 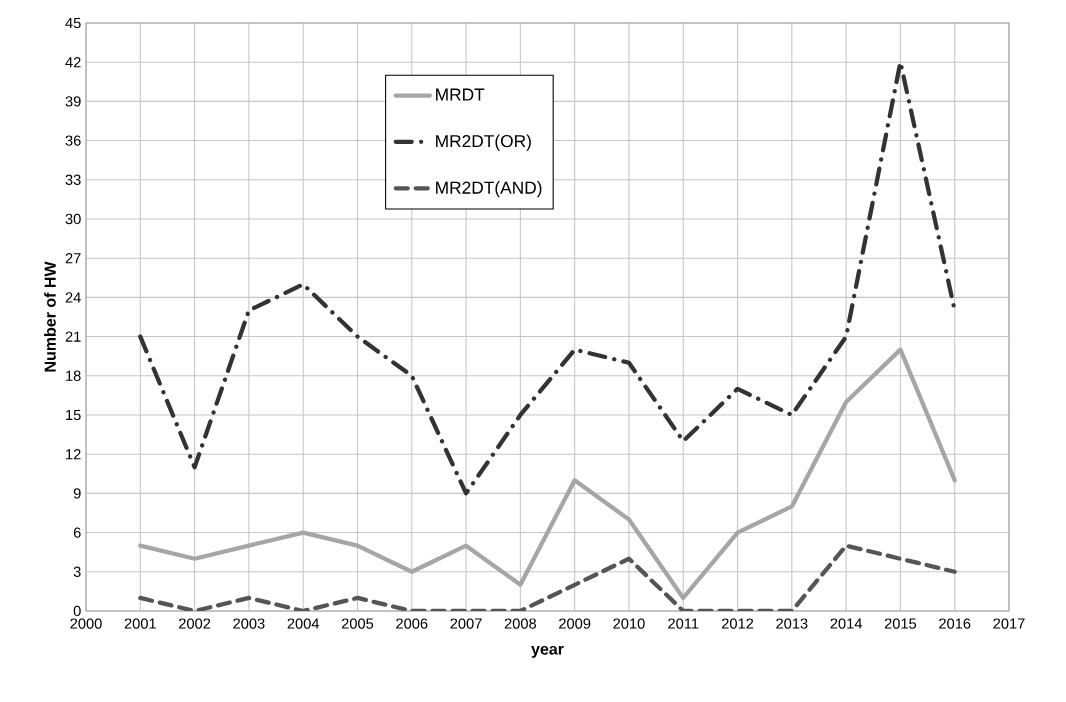 I want to click on x-tick-label: 2010, so click(x=629, y=623).